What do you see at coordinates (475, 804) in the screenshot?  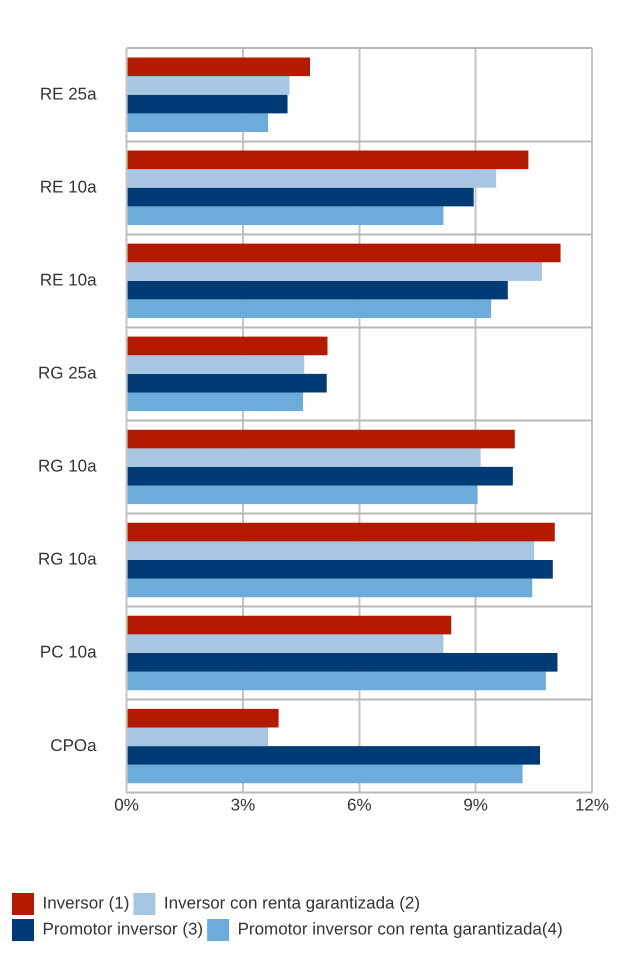 I see `x-tick-label: 9%` at bounding box center [475, 804].